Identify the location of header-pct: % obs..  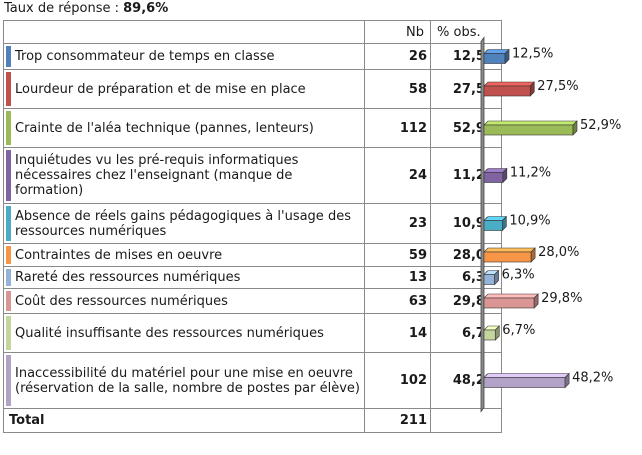
(466, 32).